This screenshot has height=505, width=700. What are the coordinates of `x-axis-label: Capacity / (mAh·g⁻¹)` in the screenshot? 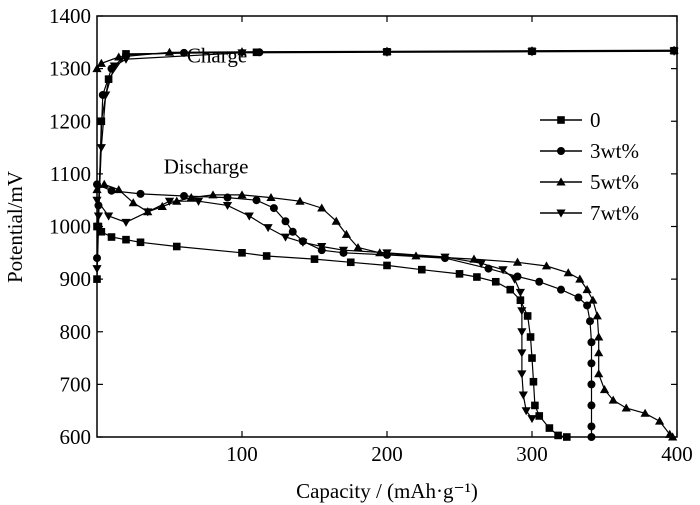 It's located at (387, 491).